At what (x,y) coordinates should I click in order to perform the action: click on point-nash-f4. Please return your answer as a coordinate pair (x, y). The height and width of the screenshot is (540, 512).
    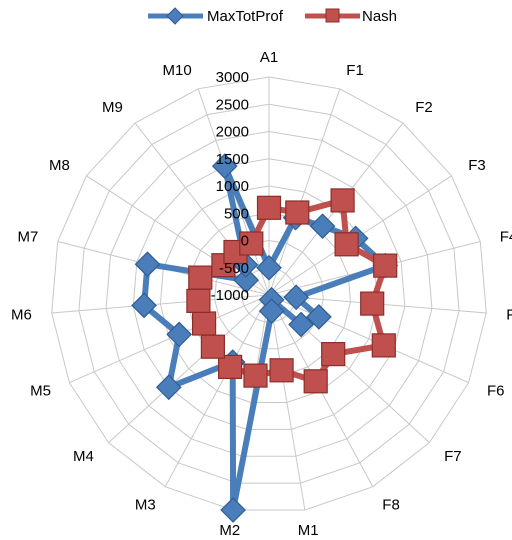
    Looking at the image, I should click on (385, 265).